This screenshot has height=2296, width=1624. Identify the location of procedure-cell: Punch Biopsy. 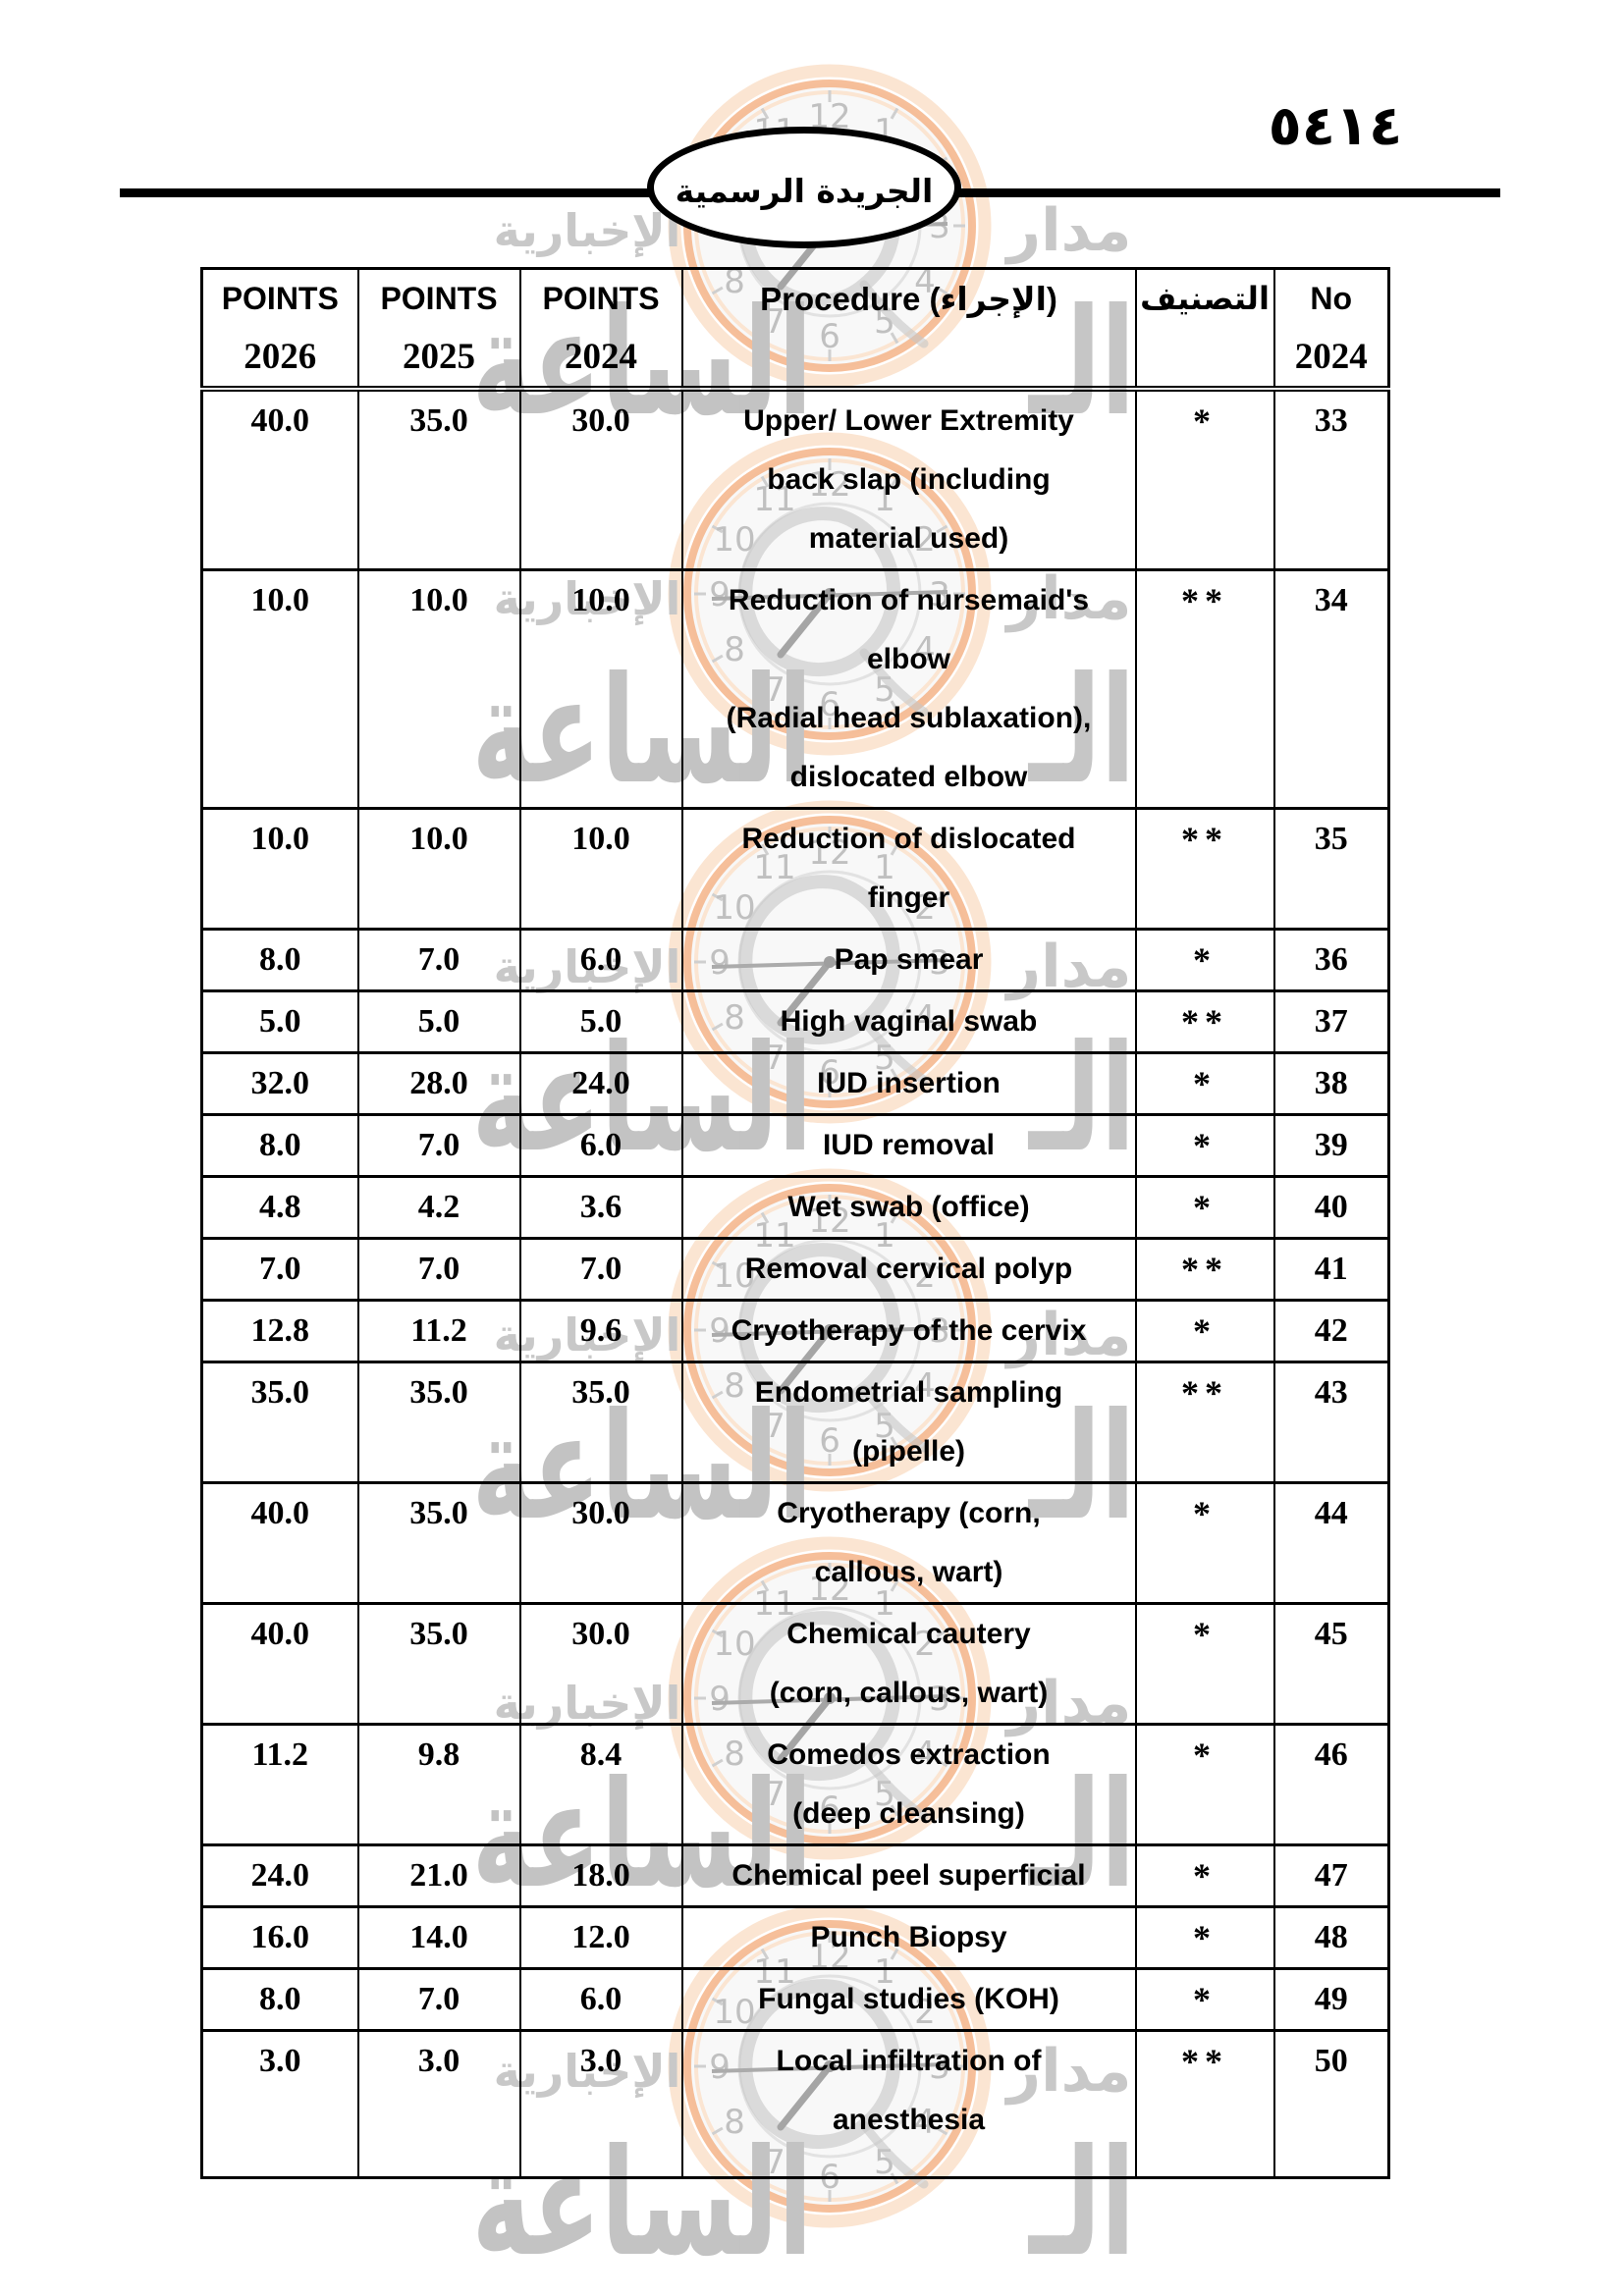
(908, 1937).